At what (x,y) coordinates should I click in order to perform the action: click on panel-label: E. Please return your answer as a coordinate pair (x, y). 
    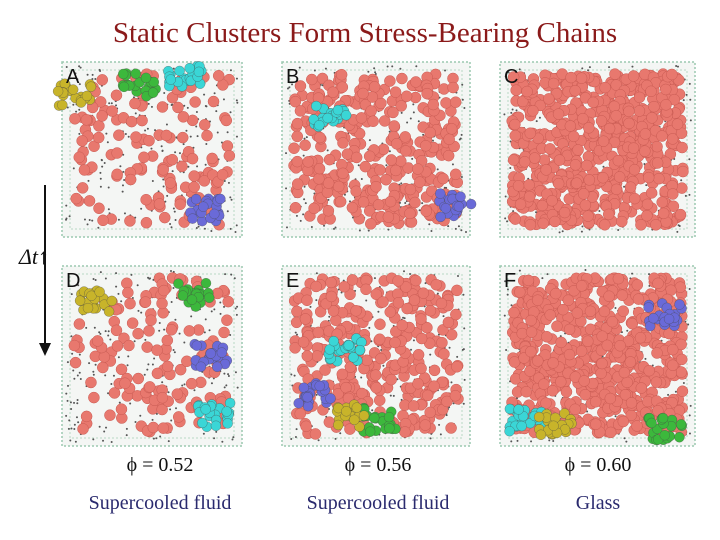
    Looking at the image, I should click on (292, 281).